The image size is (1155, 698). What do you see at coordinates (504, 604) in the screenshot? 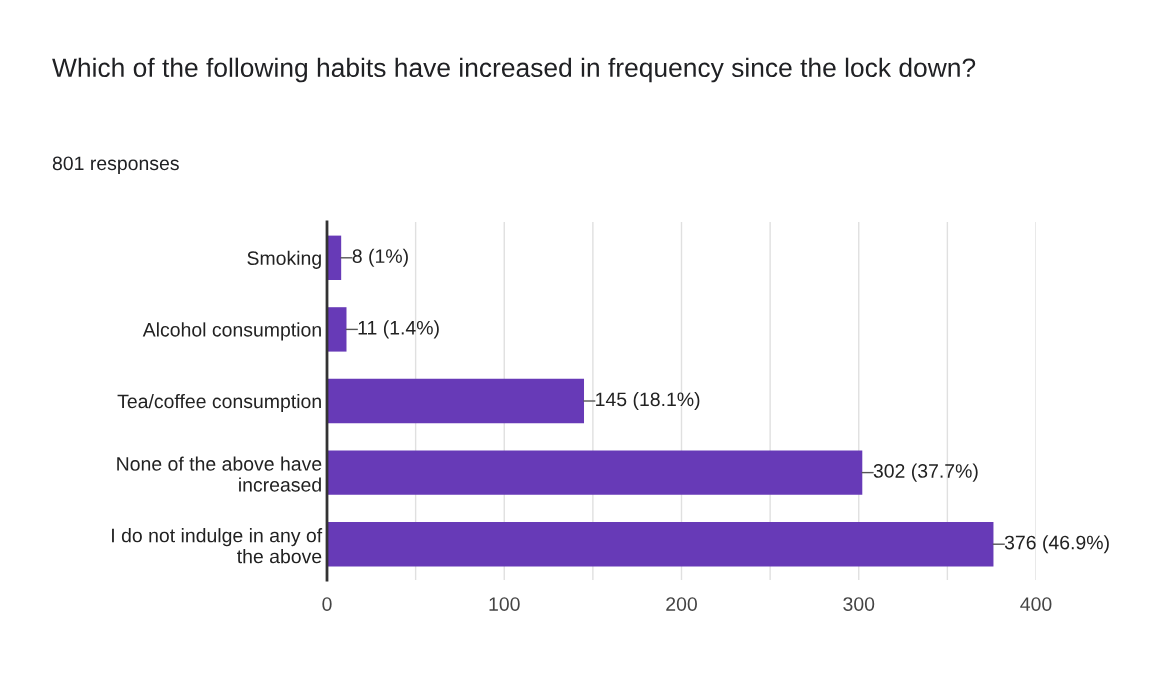
I see `x-tick-label: 100` at bounding box center [504, 604].